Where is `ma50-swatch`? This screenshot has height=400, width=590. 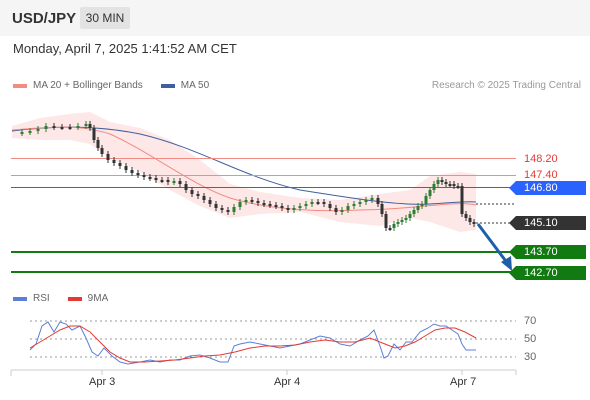
ma50-swatch is located at coordinates (167, 85).